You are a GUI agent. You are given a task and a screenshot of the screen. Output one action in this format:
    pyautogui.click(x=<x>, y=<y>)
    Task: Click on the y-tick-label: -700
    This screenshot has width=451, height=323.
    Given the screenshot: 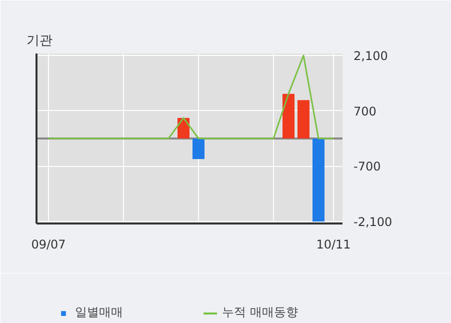 What is the action you would take?
    pyautogui.click(x=367, y=167)
    